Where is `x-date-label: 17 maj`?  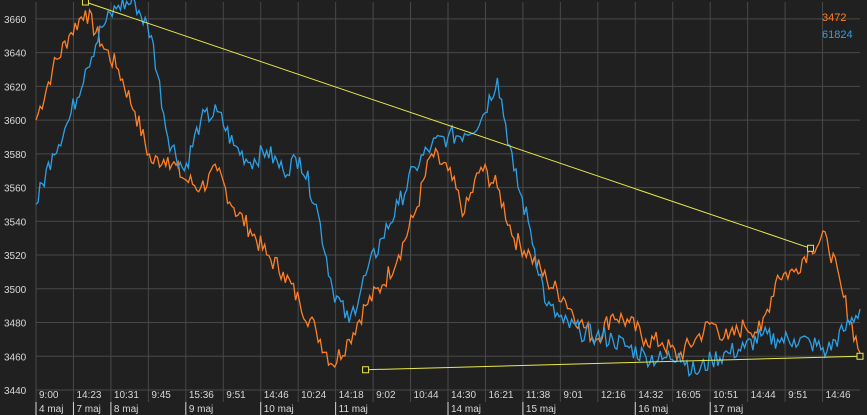
x-date-label: 17 maj is located at coordinates (728, 409).